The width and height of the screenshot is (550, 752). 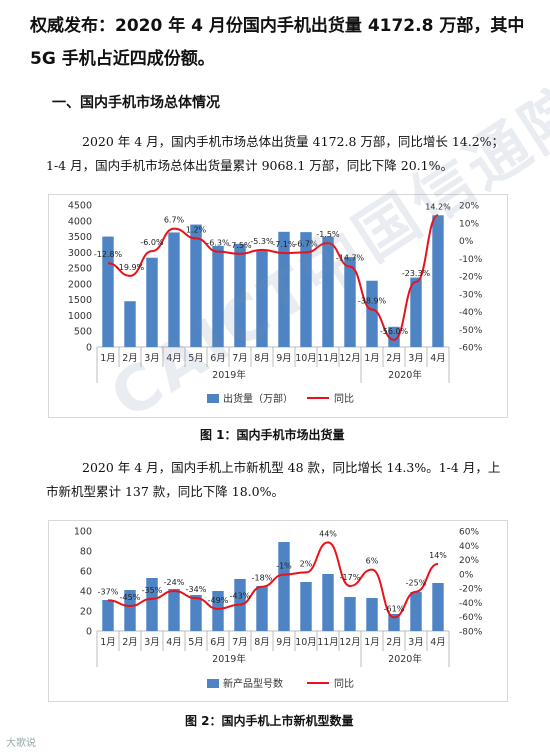 What do you see at coordinates (269, 721) in the screenshot?
I see `figure-2-caption: 图 2：国内手机上市新机型数量` at bounding box center [269, 721].